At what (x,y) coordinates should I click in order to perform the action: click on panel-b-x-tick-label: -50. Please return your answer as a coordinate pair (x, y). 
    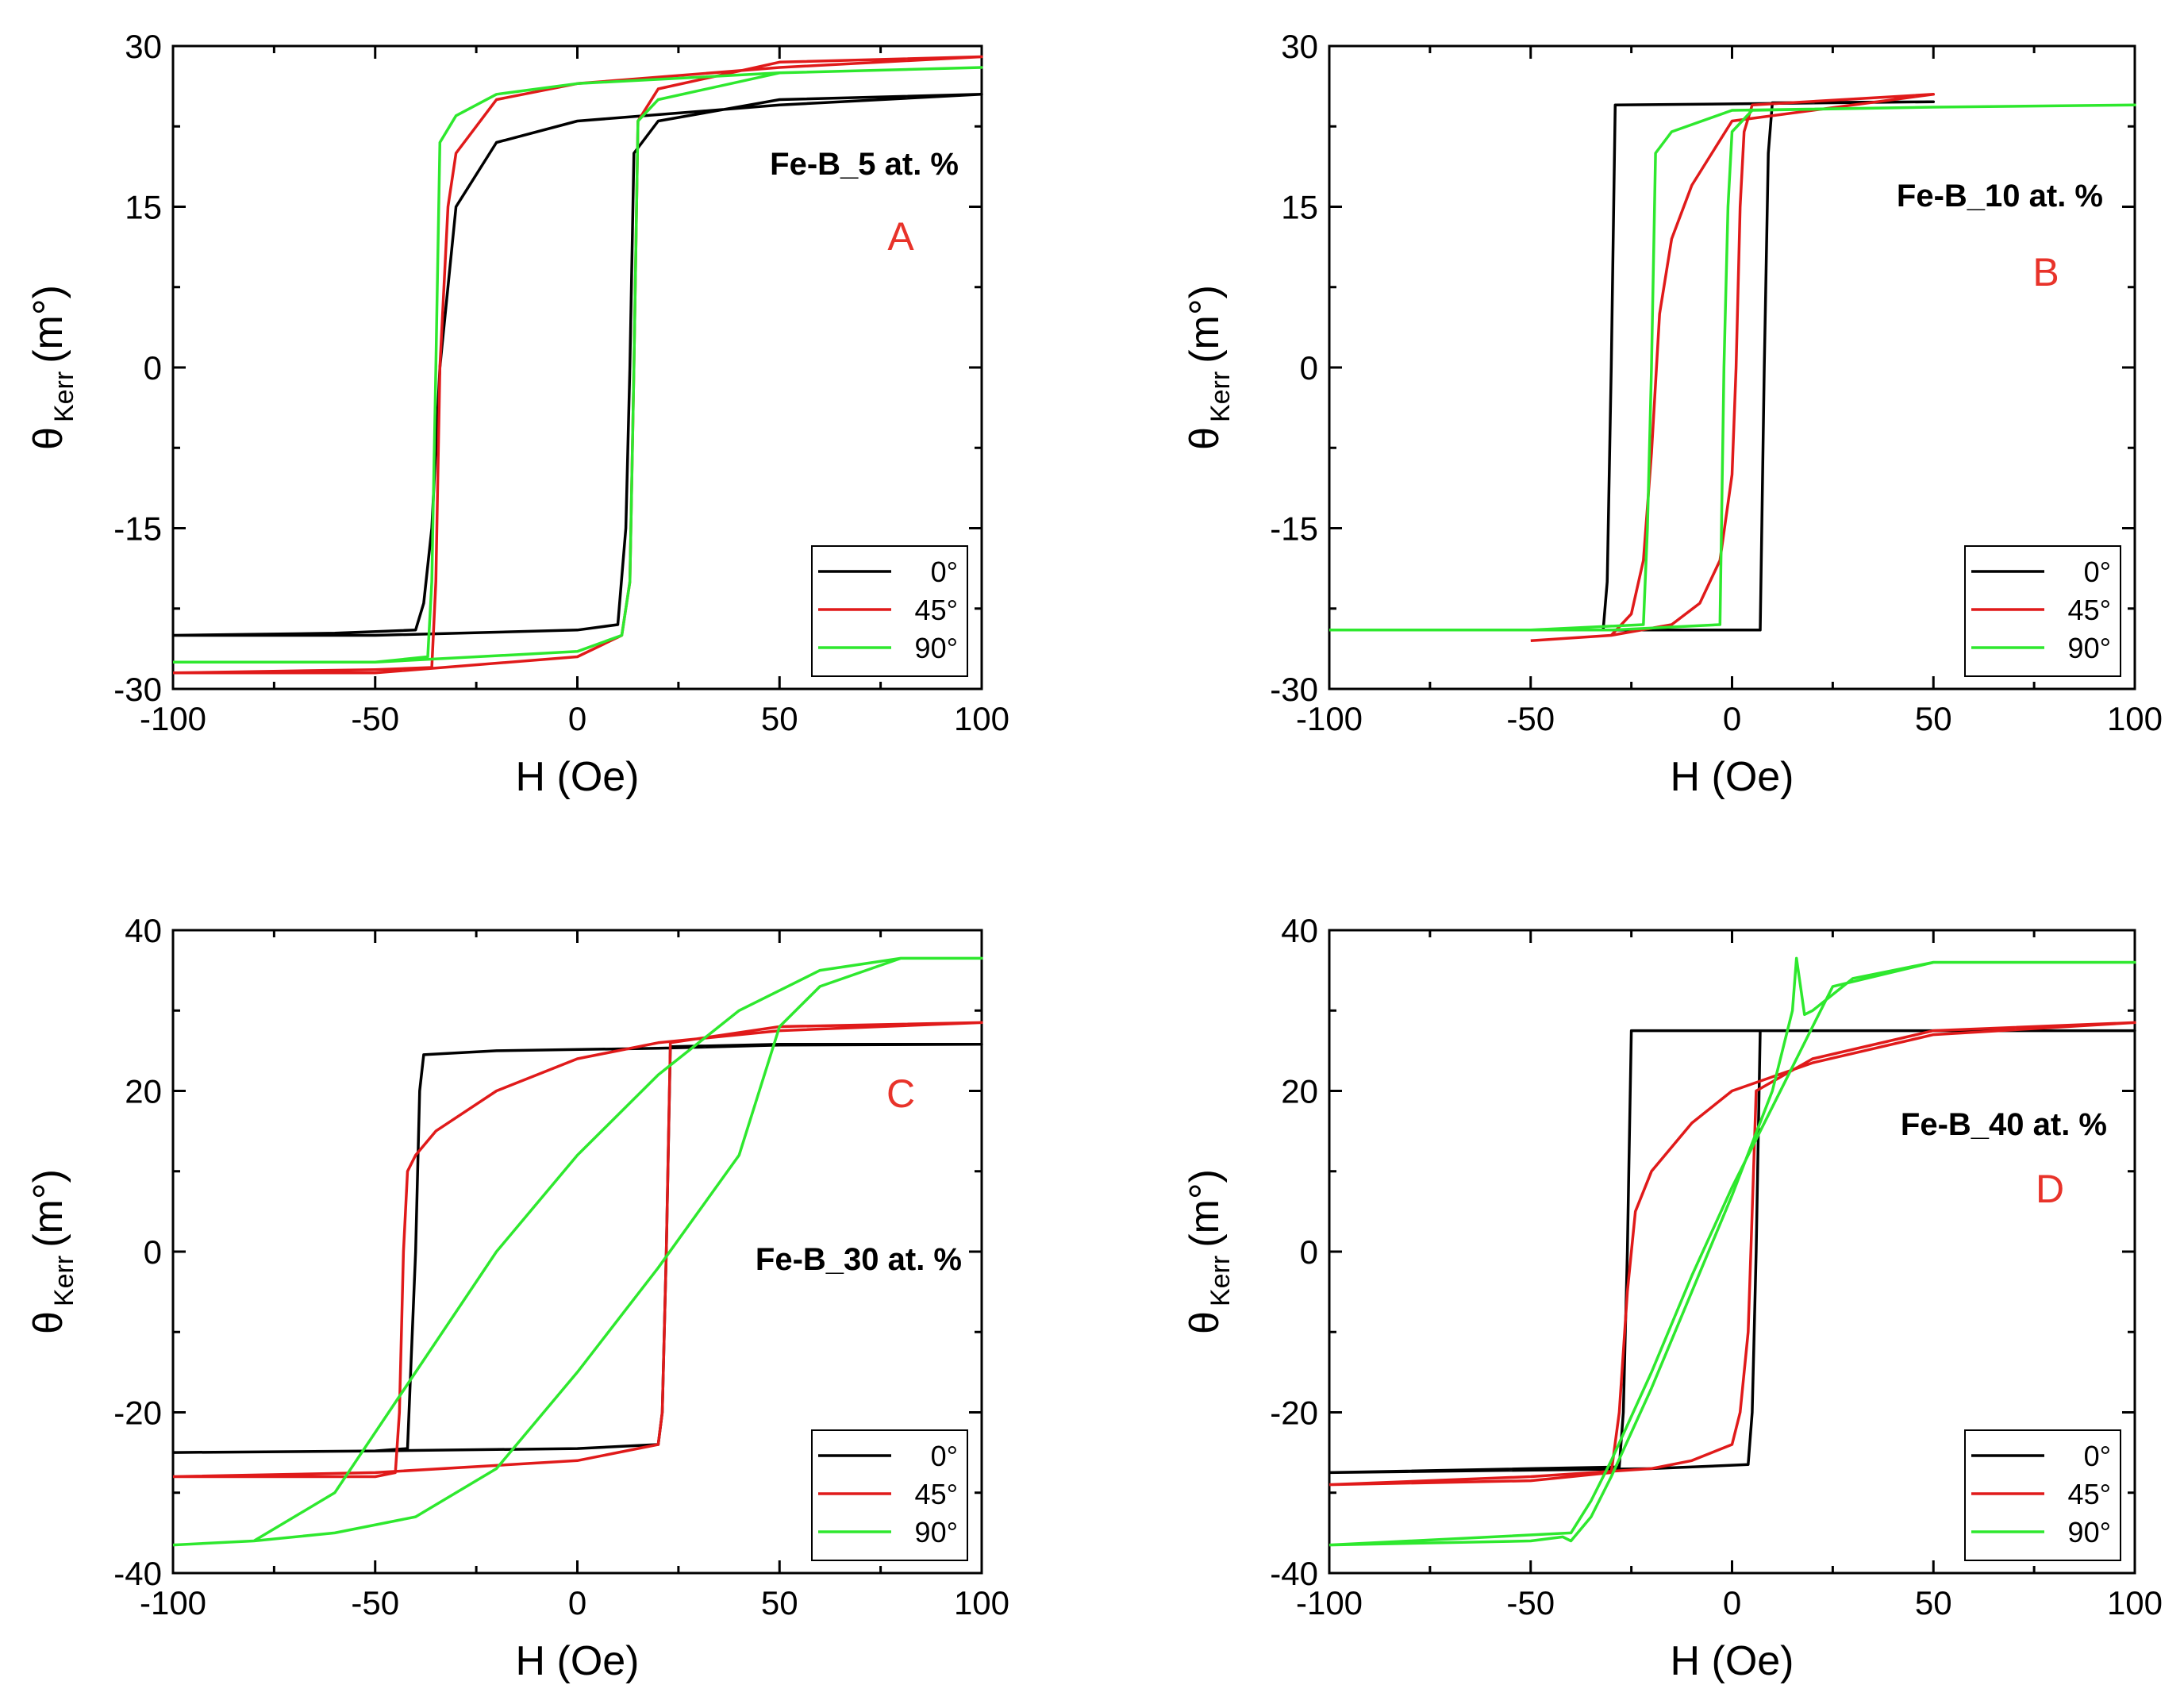
    Looking at the image, I should click on (1530, 718).